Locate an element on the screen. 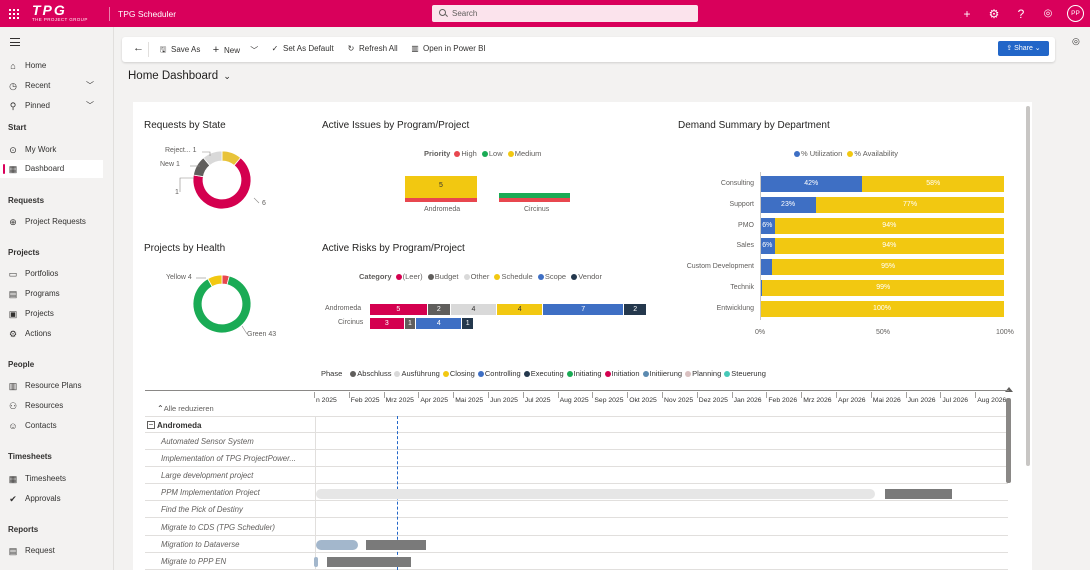 The image size is (1090, 570). gantt-group-row: − Andromeda is located at coordinates (576, 424).